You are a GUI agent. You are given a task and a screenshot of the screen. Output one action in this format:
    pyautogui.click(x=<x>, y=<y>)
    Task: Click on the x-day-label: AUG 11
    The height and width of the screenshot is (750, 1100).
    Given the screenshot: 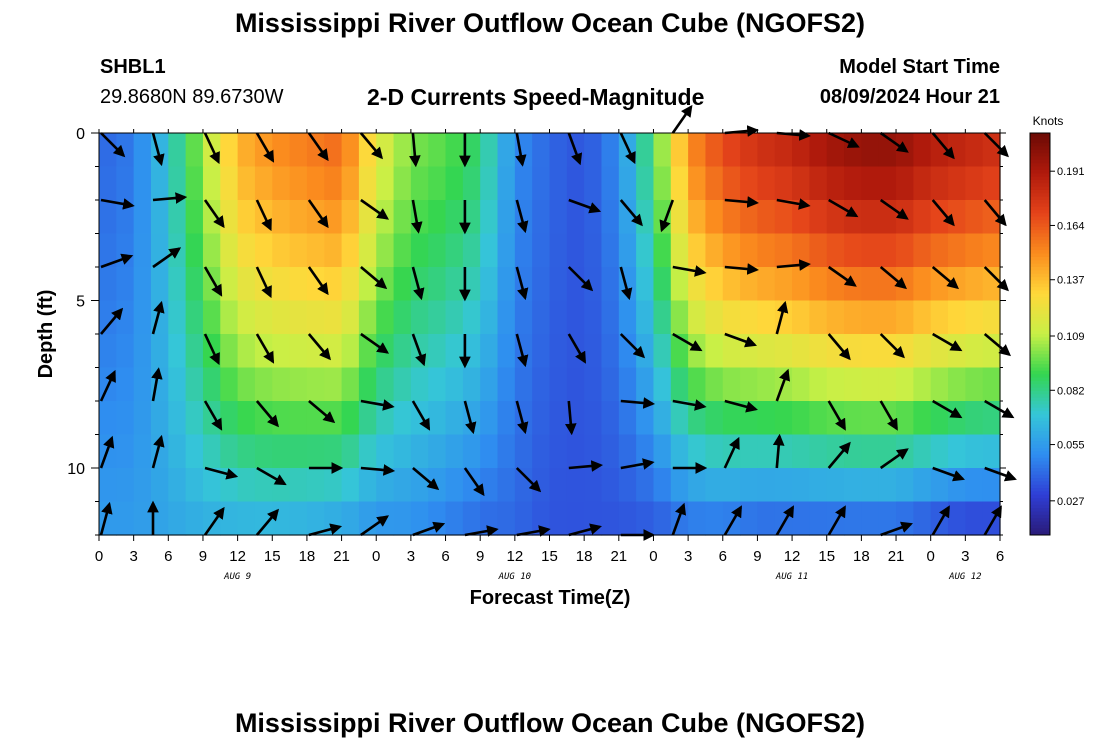 What is the action you would take?
    pyautogui.click(x=792, y=577)
    